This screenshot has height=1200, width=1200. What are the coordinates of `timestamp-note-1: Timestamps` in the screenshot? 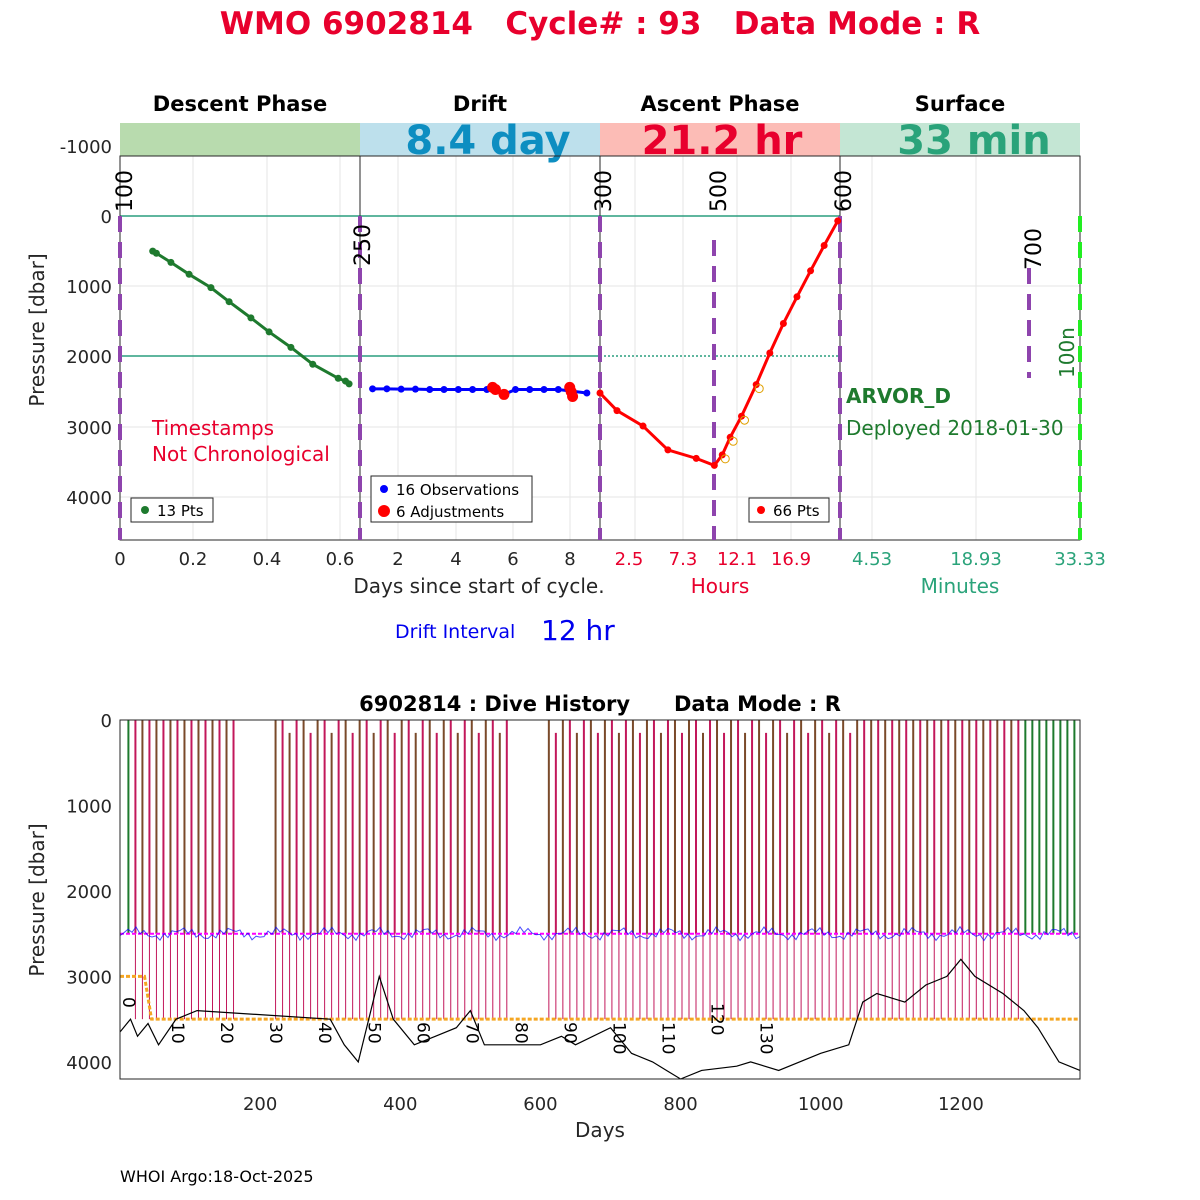 It's located at (212, 428).